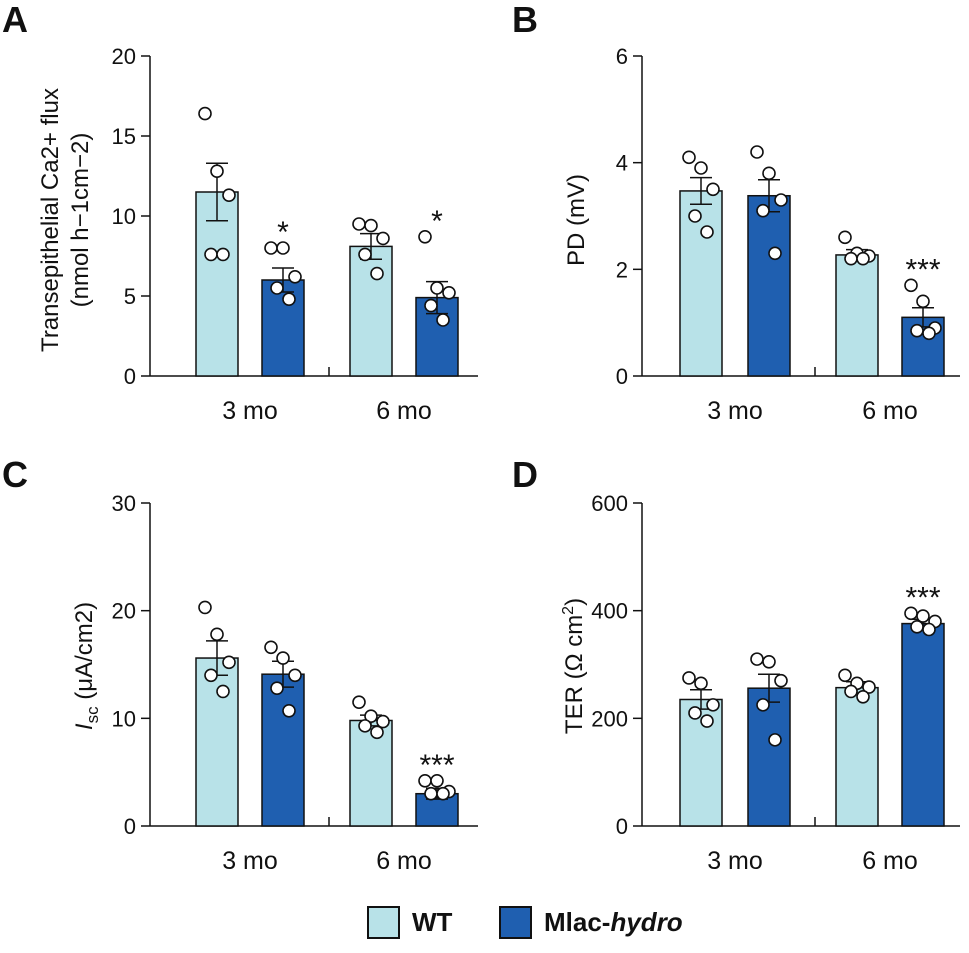  What do you see at coordinates (735, 861) in the screenshot?
I see `panel-d-category-label: 3 mo` at bounding box center [735, 861].